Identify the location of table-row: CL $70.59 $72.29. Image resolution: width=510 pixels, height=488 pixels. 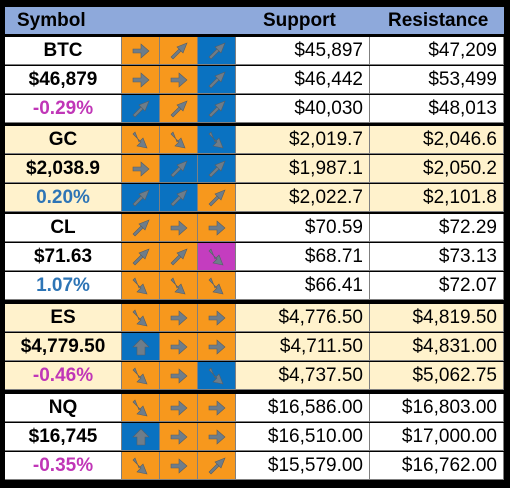
(254, 228).